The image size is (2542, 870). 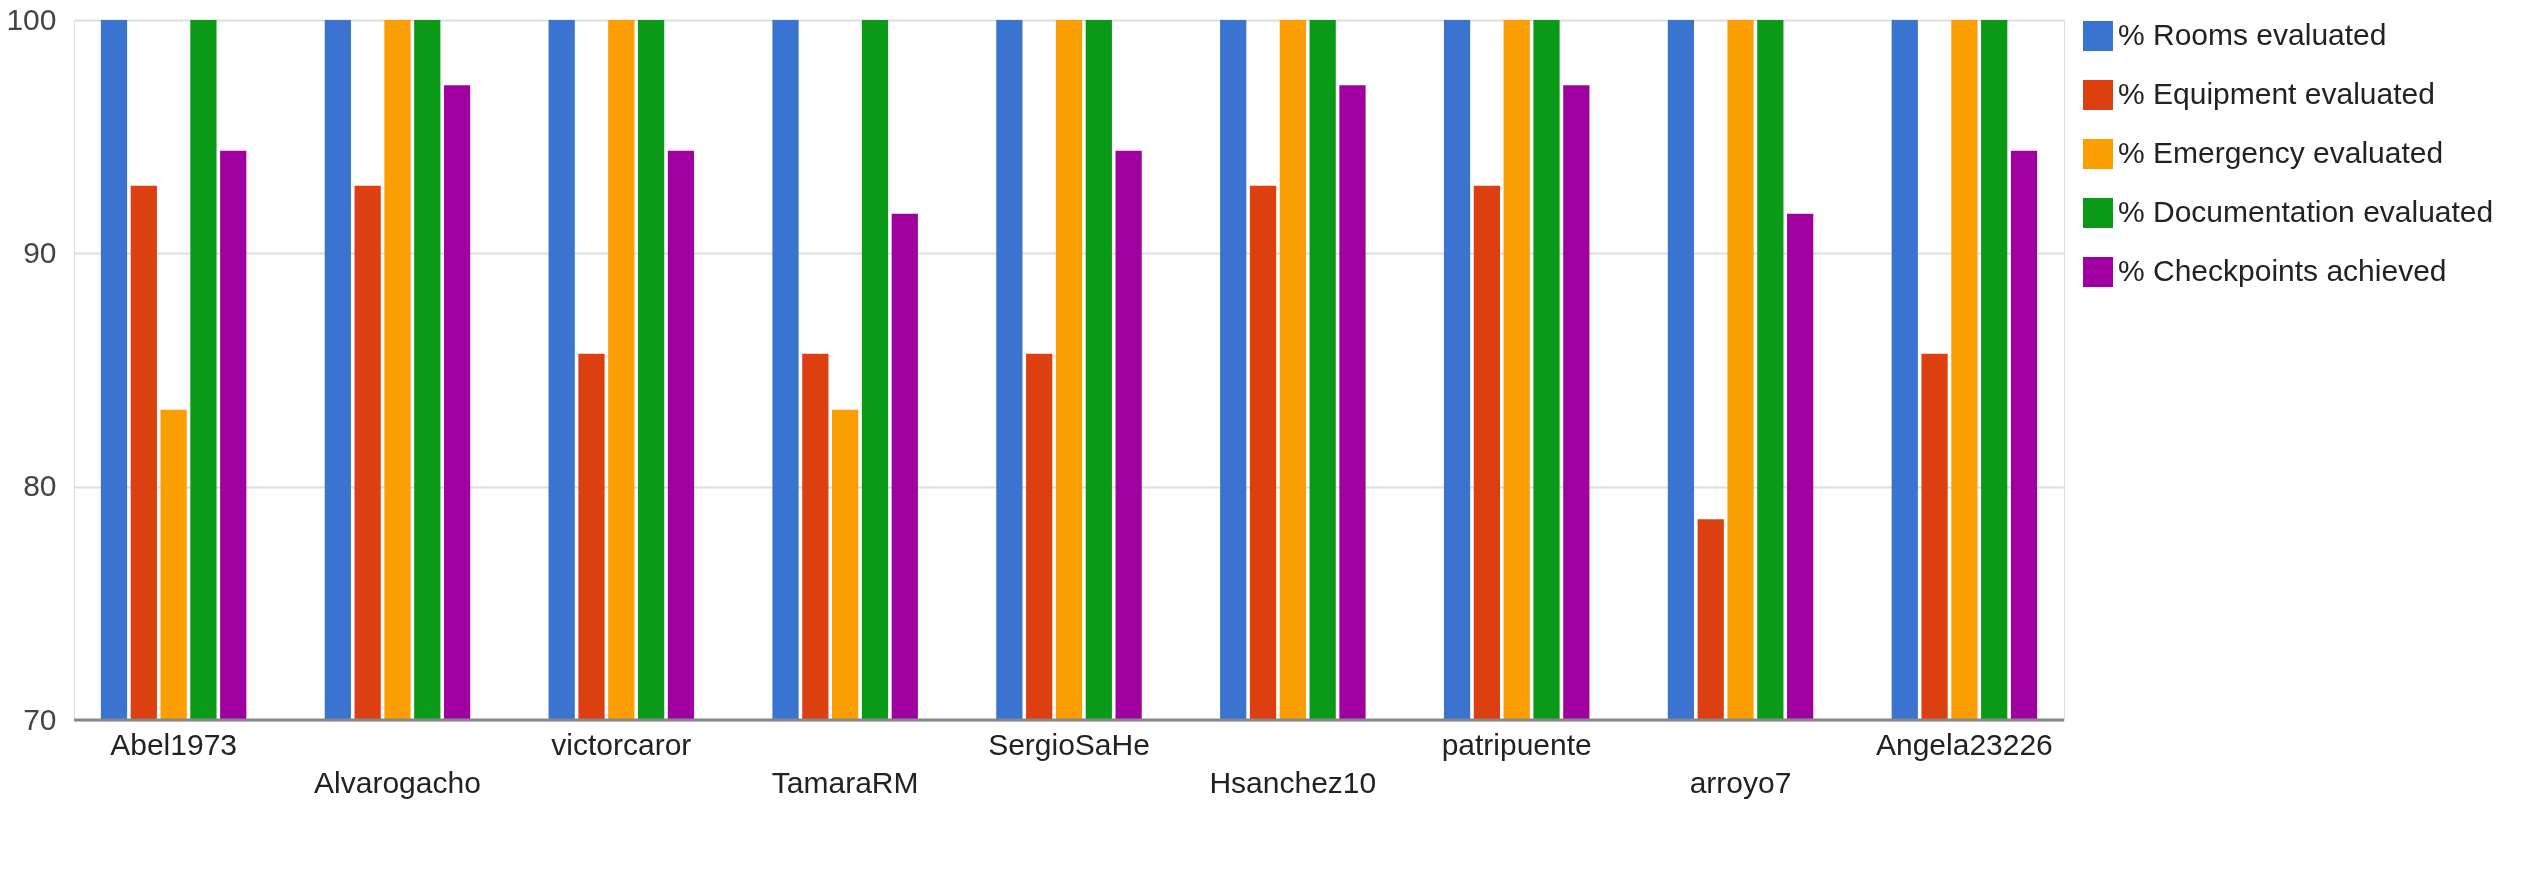 I want to click on x-tick-label: Abel1973, so click(x=174, y=744).